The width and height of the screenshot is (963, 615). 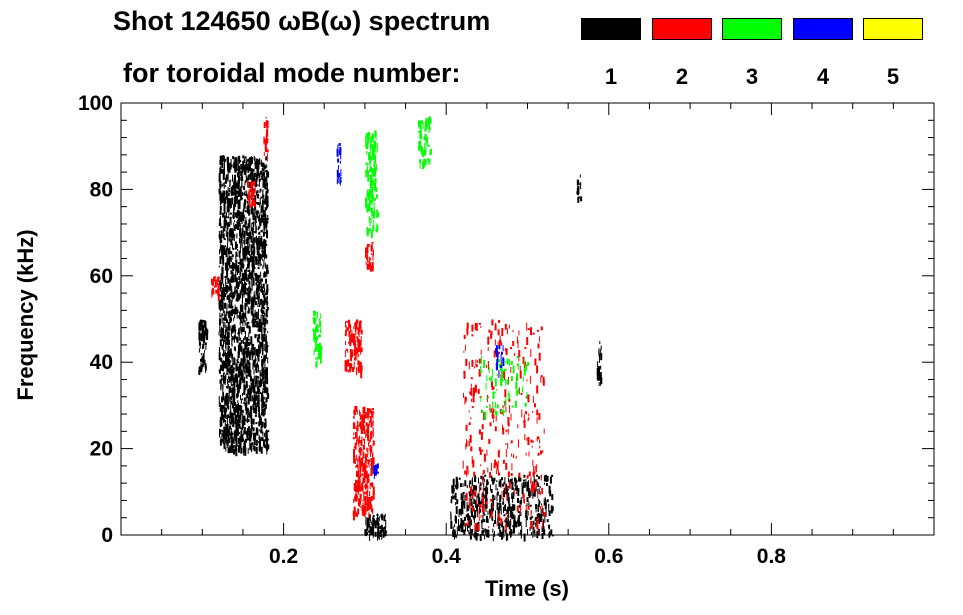 I want to click on y-tick-label: 100, so click(x=95, y=103).